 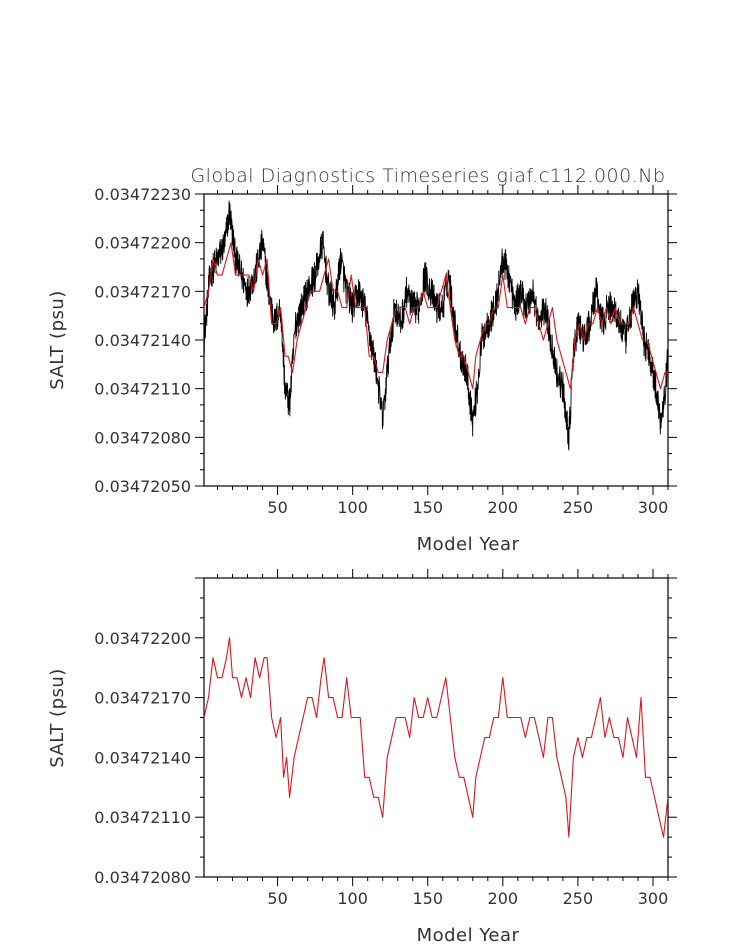 I want to click on y-tick-label: 0.03472050, so click(x=142, y=486).